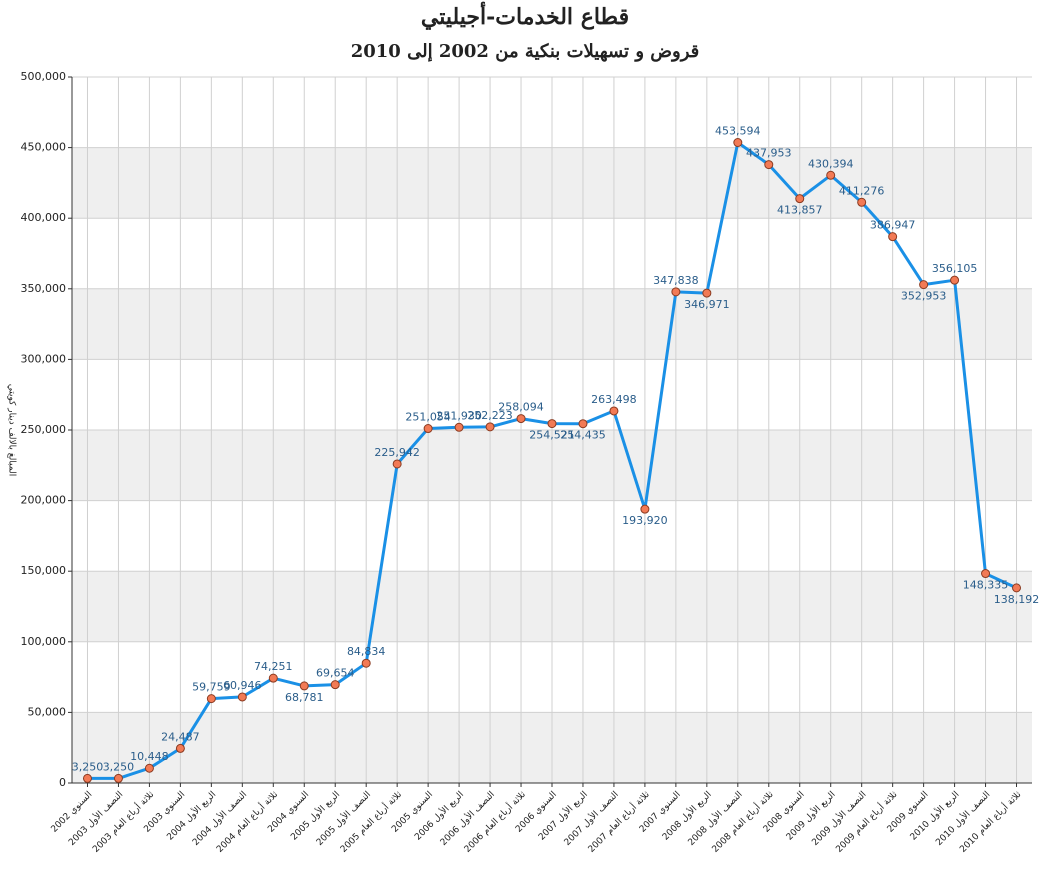 This screenshot has height=871, width=1051. I want to click on x-tick-label: النصف الأول 2010, so click(963, 818).